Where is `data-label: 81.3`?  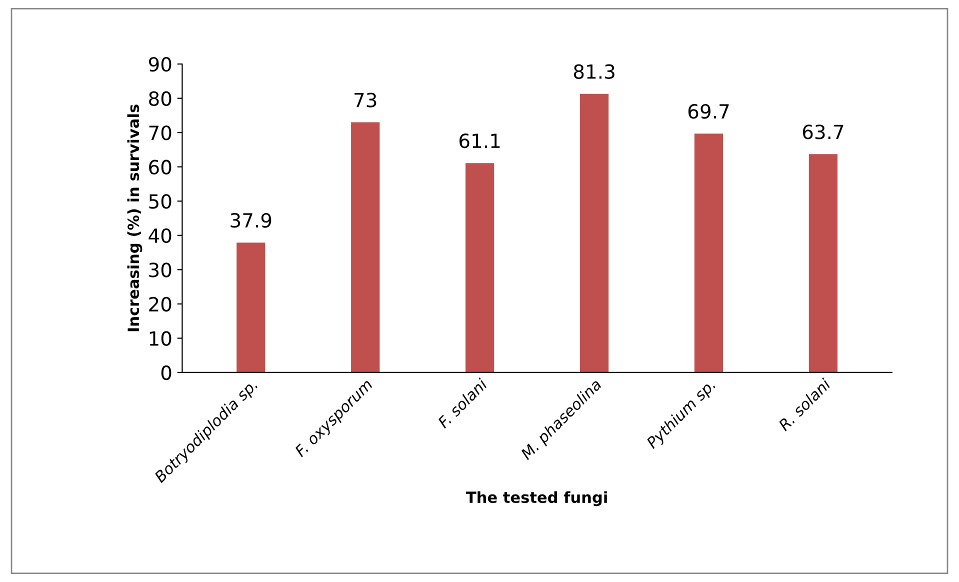 data-label: 81.3 is located at coordinates (594, 71).